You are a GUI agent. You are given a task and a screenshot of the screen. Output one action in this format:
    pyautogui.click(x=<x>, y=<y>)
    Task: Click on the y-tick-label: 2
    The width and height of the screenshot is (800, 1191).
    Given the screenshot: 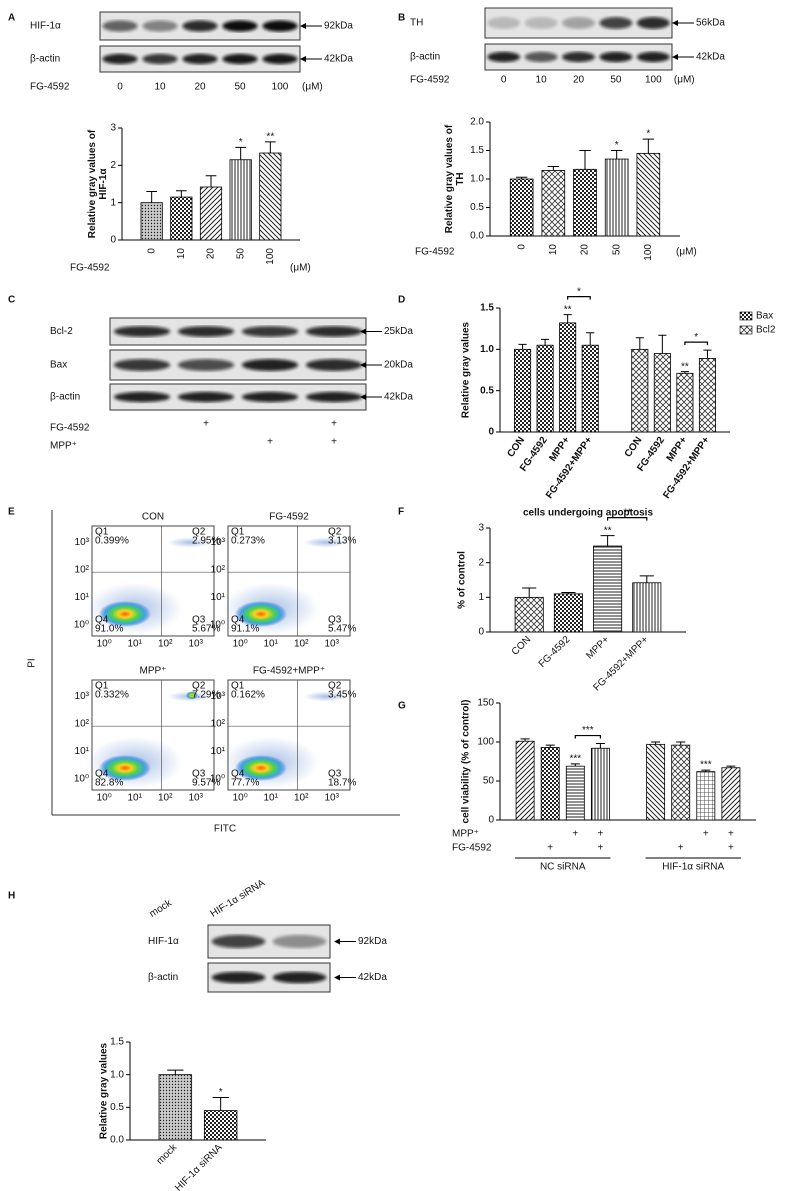 What is the action you would take?
    pyautogui.click(x=481, y=562)
    